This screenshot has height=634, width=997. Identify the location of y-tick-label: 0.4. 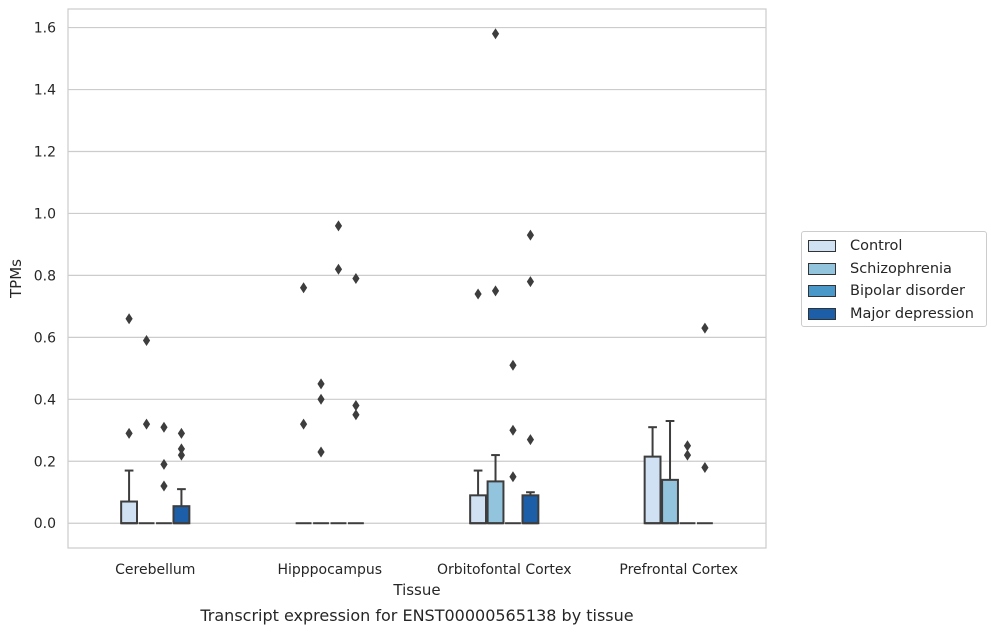
(45, 400).